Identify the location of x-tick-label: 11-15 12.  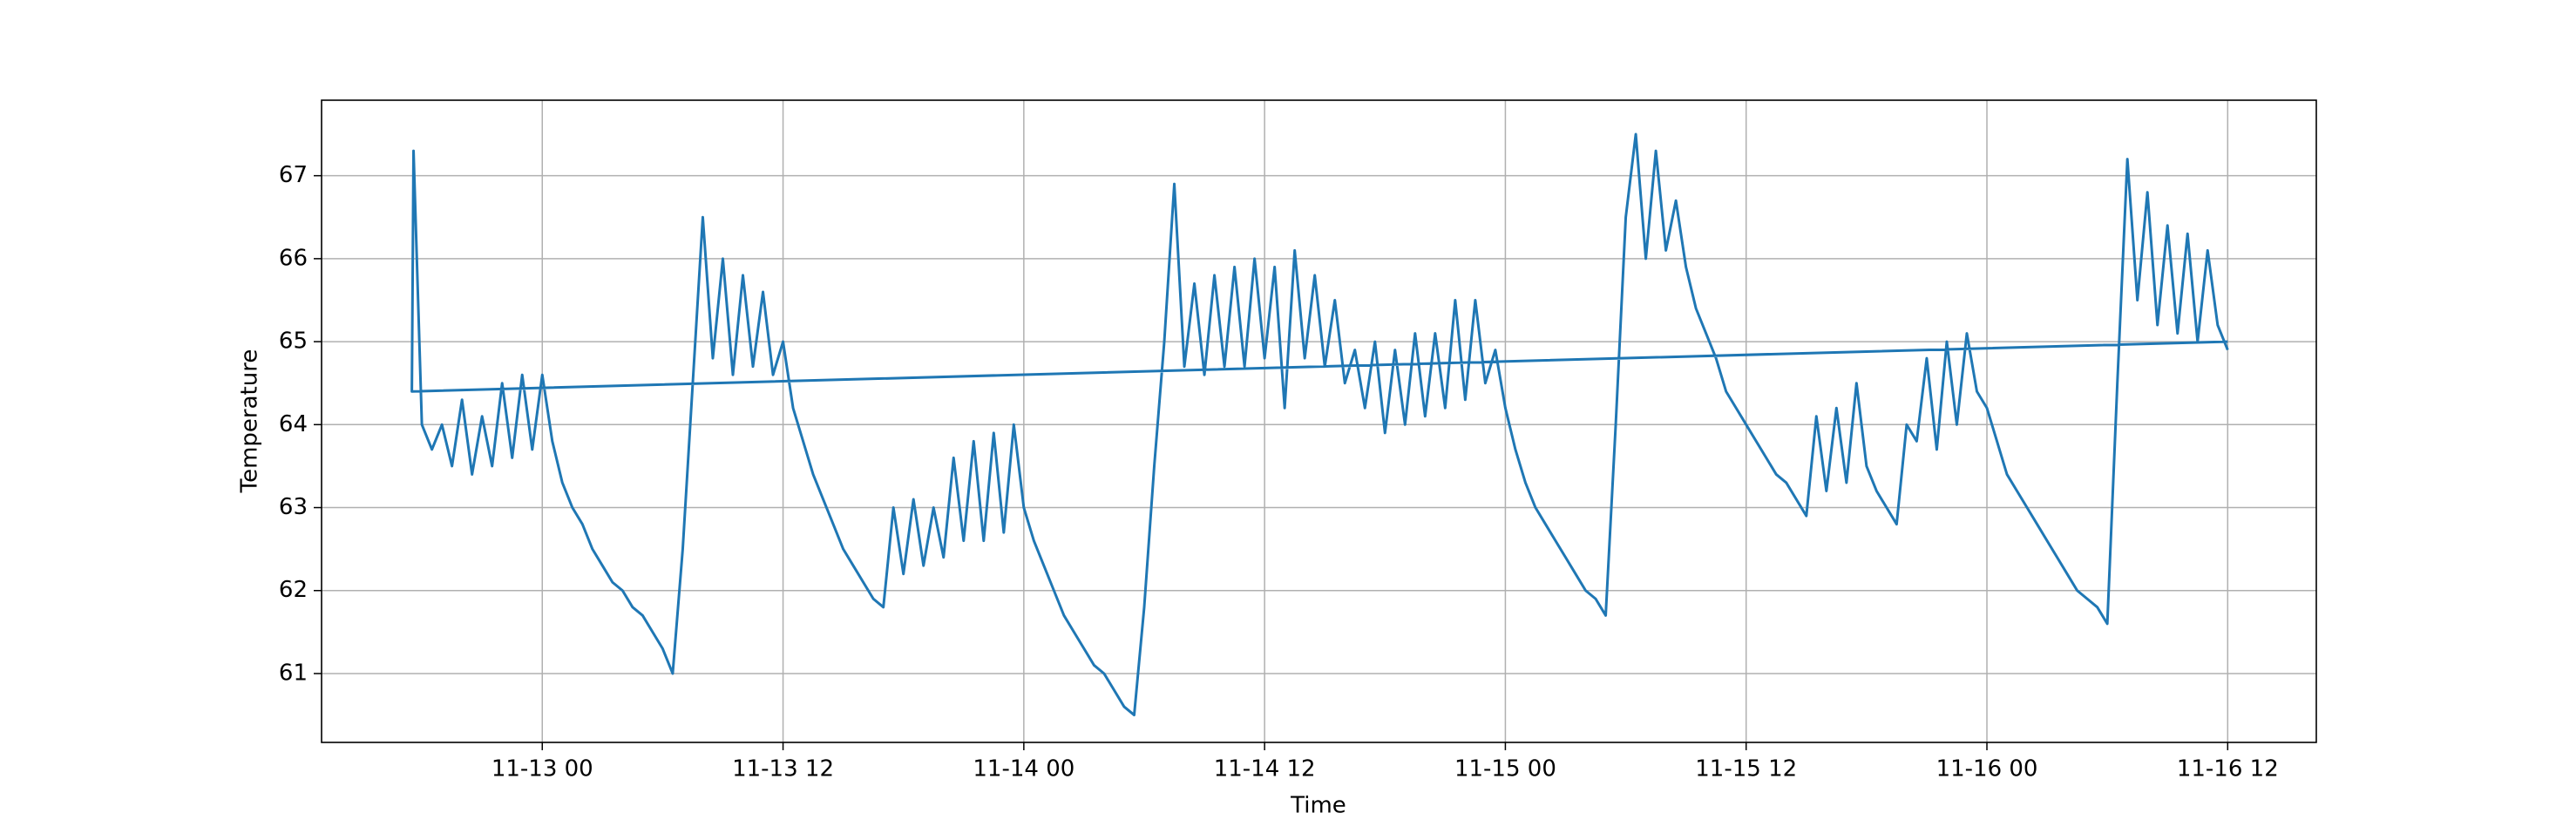
(1746, 769).